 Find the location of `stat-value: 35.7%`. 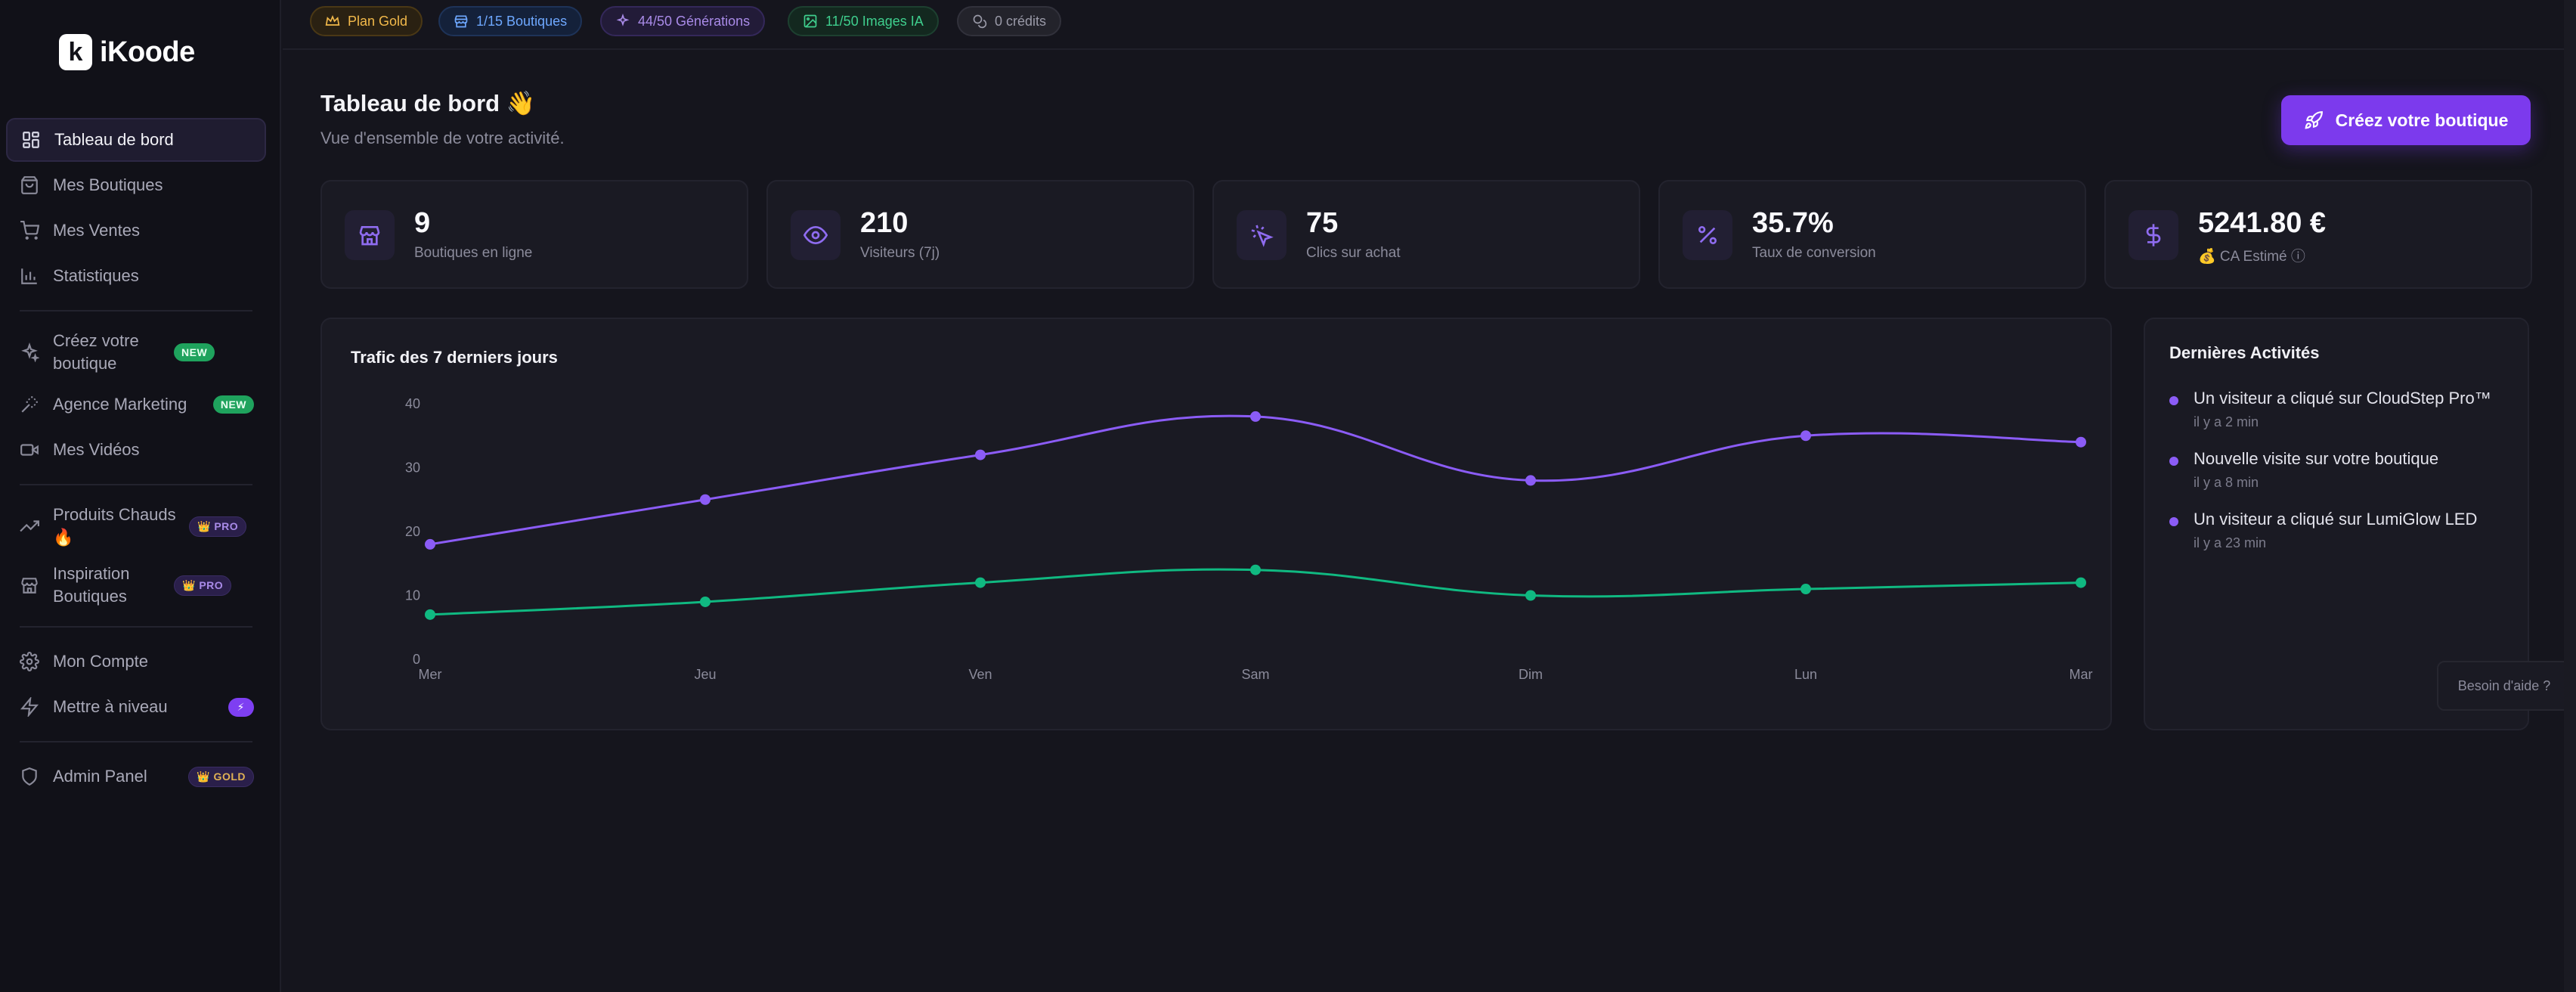

stat-value: 35.7% is located at coordinates (1793, 223).